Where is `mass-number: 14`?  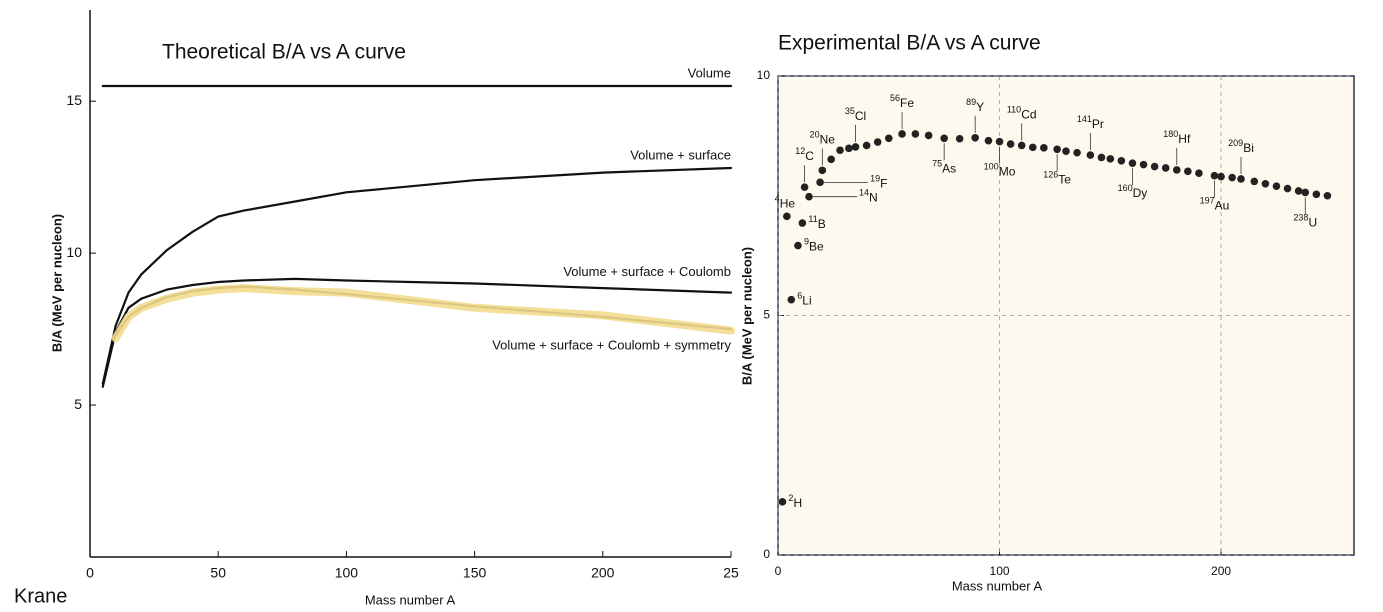
mass-number: 14 is located at coordinates (864, 193).